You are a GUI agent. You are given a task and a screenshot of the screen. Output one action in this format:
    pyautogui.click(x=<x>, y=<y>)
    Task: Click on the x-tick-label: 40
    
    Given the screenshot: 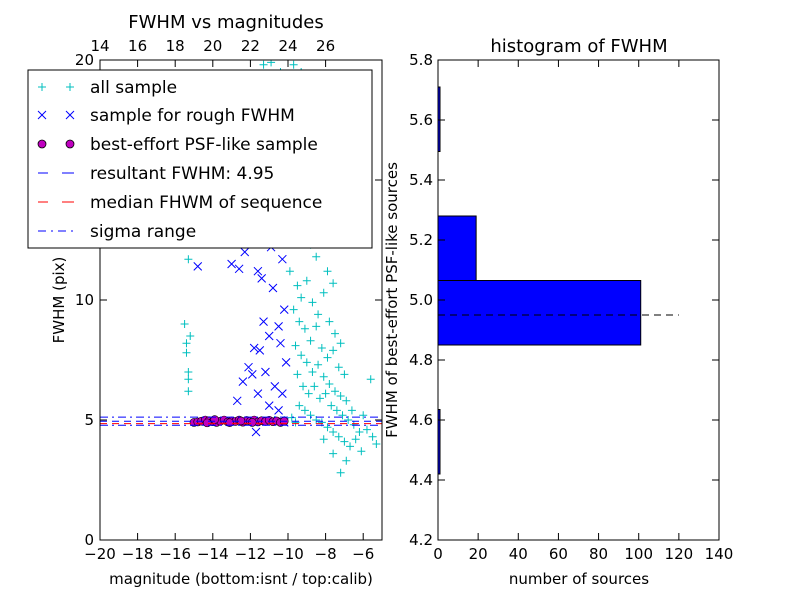 What is the action you would take?
    pyautogui.click(x=518, y=554)
    